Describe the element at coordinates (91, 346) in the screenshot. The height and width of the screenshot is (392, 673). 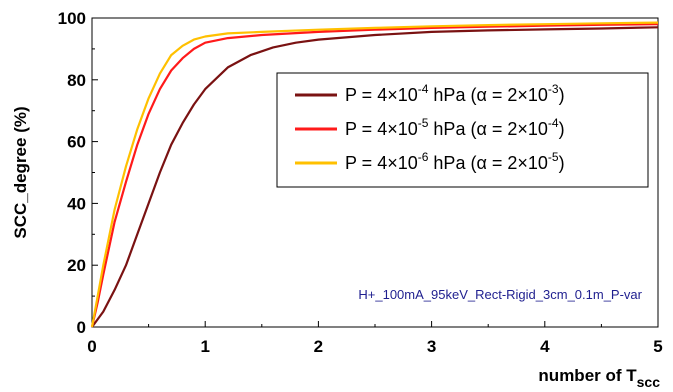
I see `x-tick-label: 0` at that location.